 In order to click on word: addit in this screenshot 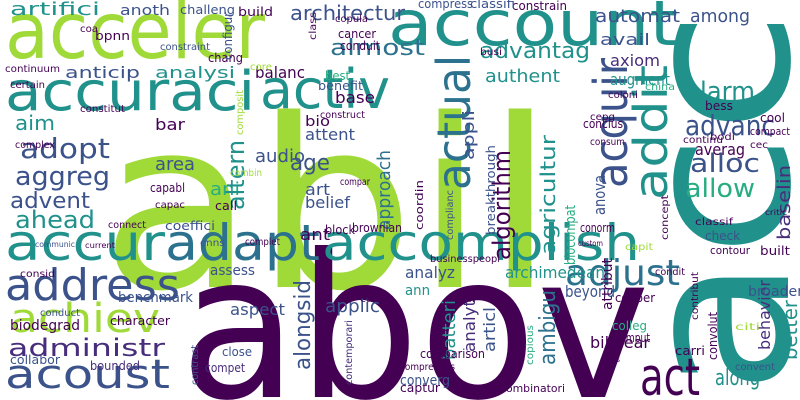, I will do `click(651, 132)`.